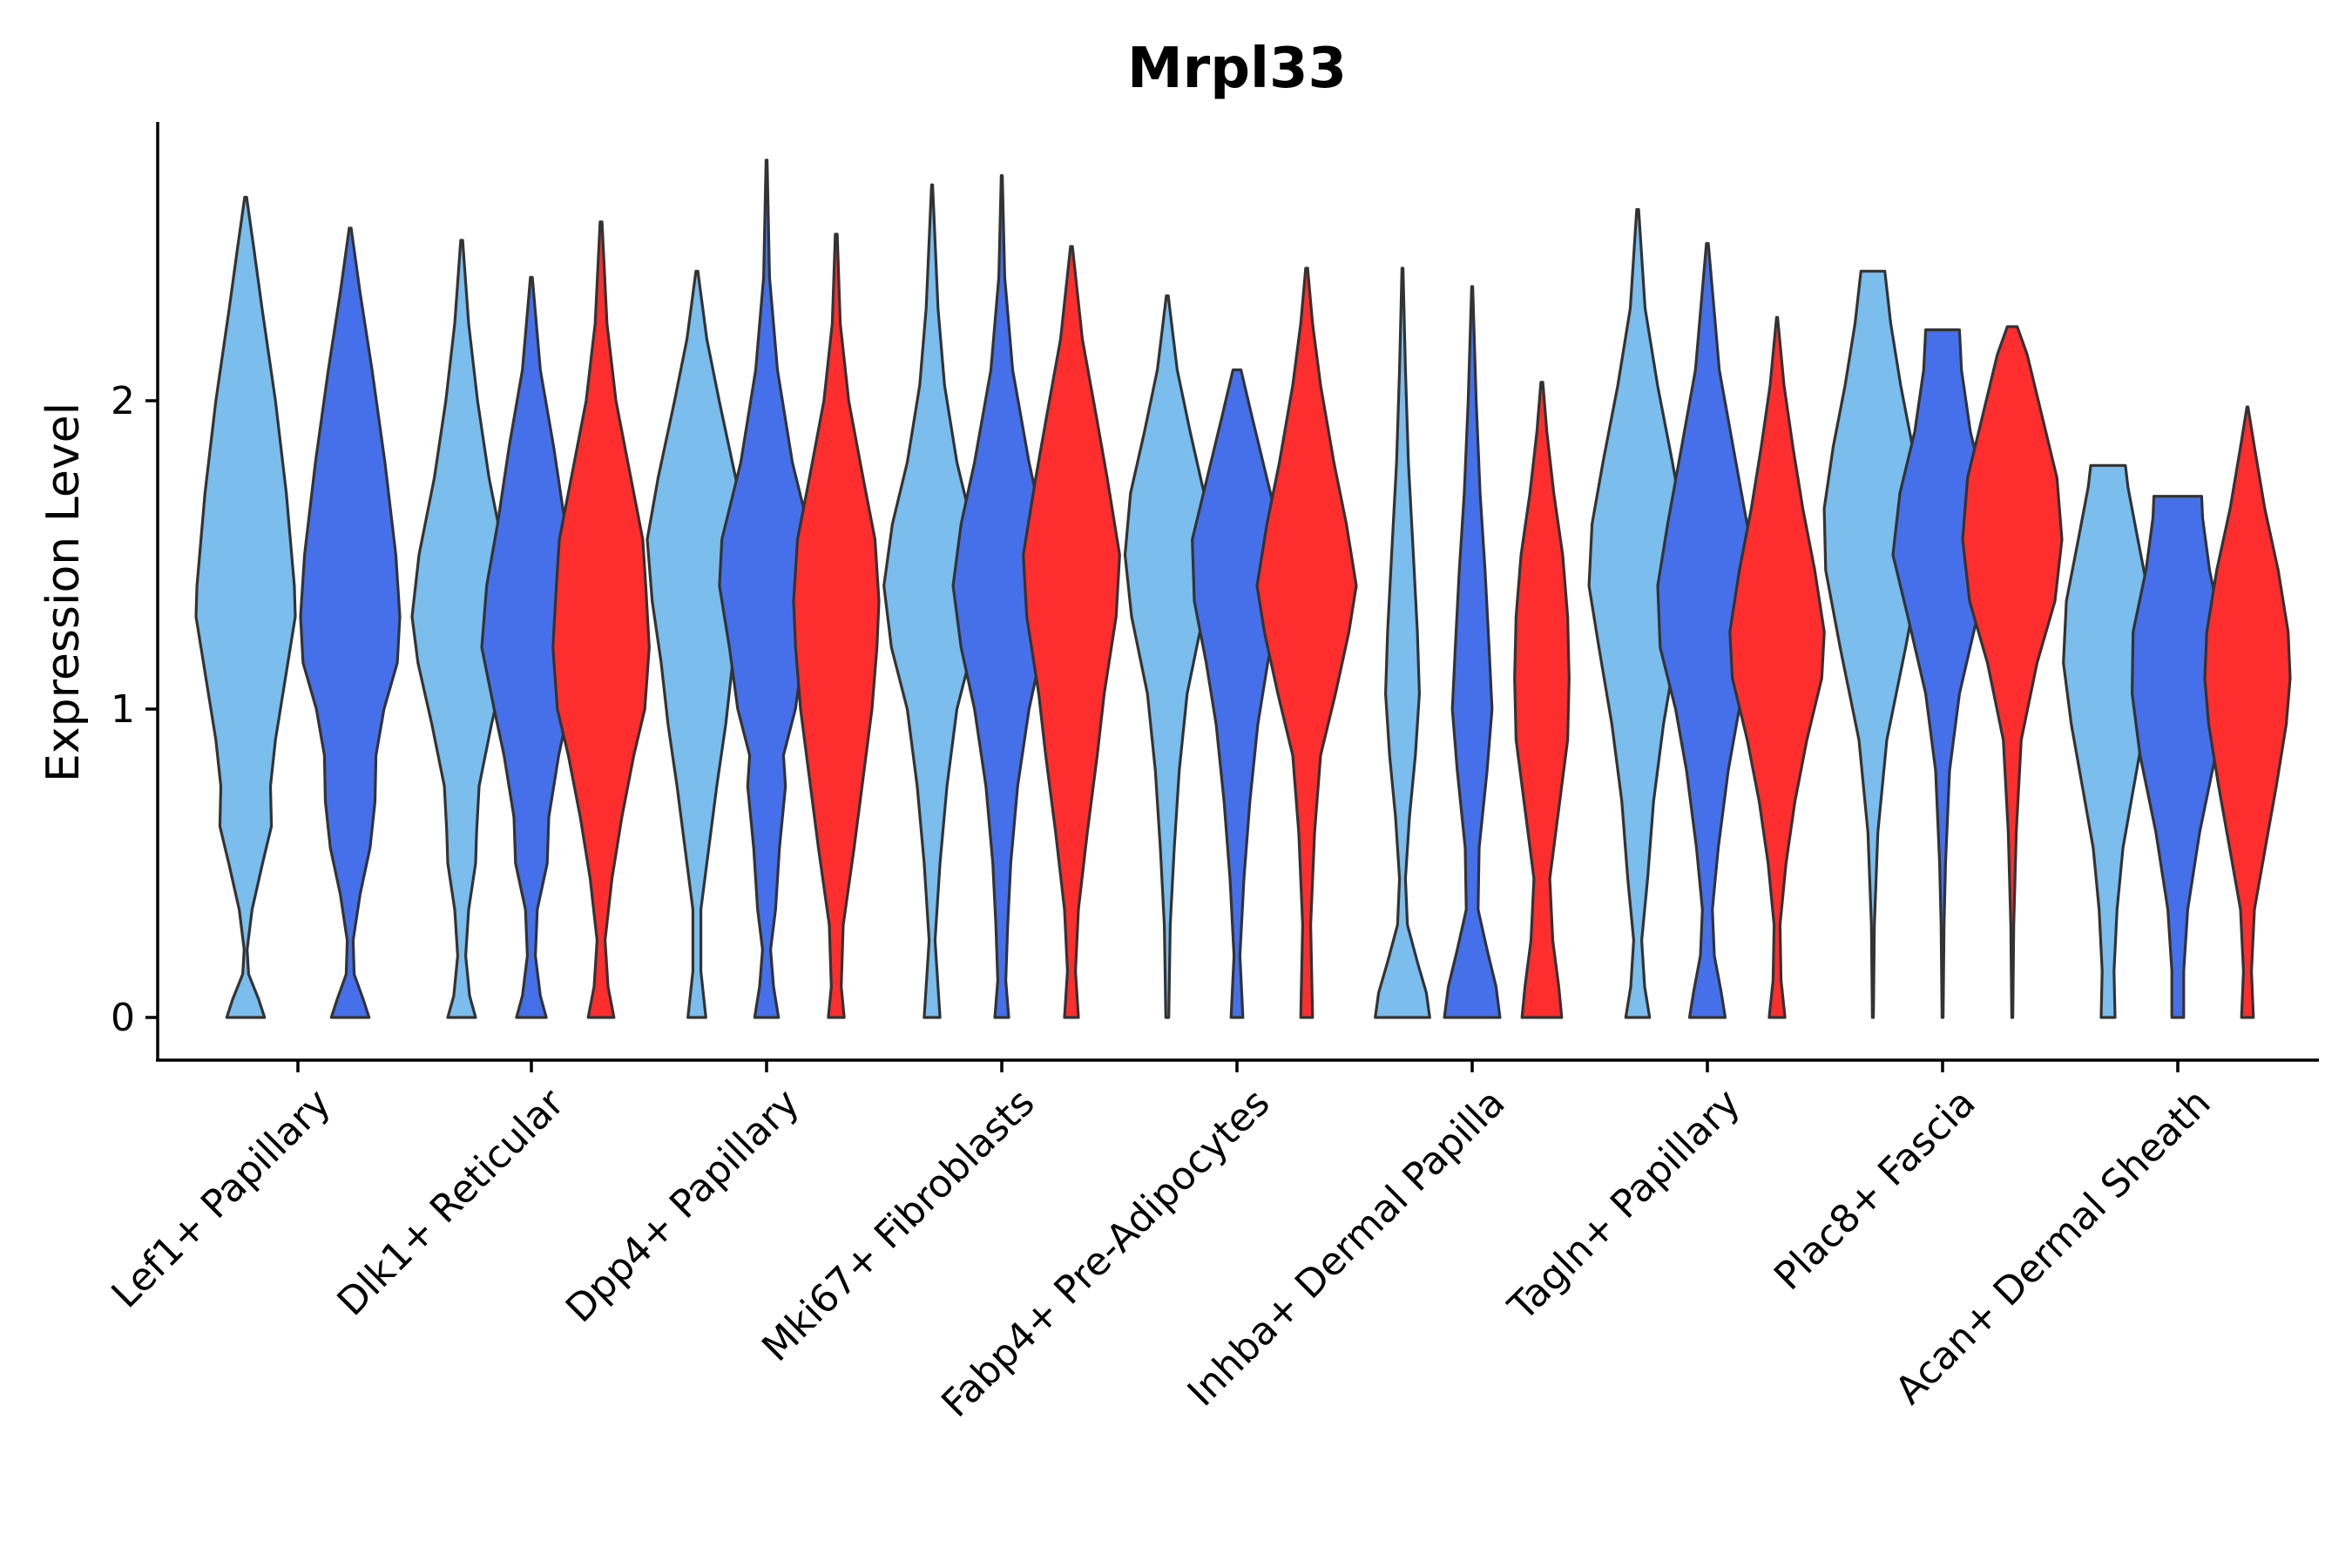  I want to click on y-axis-label: Expression Level, so click(64, 592).